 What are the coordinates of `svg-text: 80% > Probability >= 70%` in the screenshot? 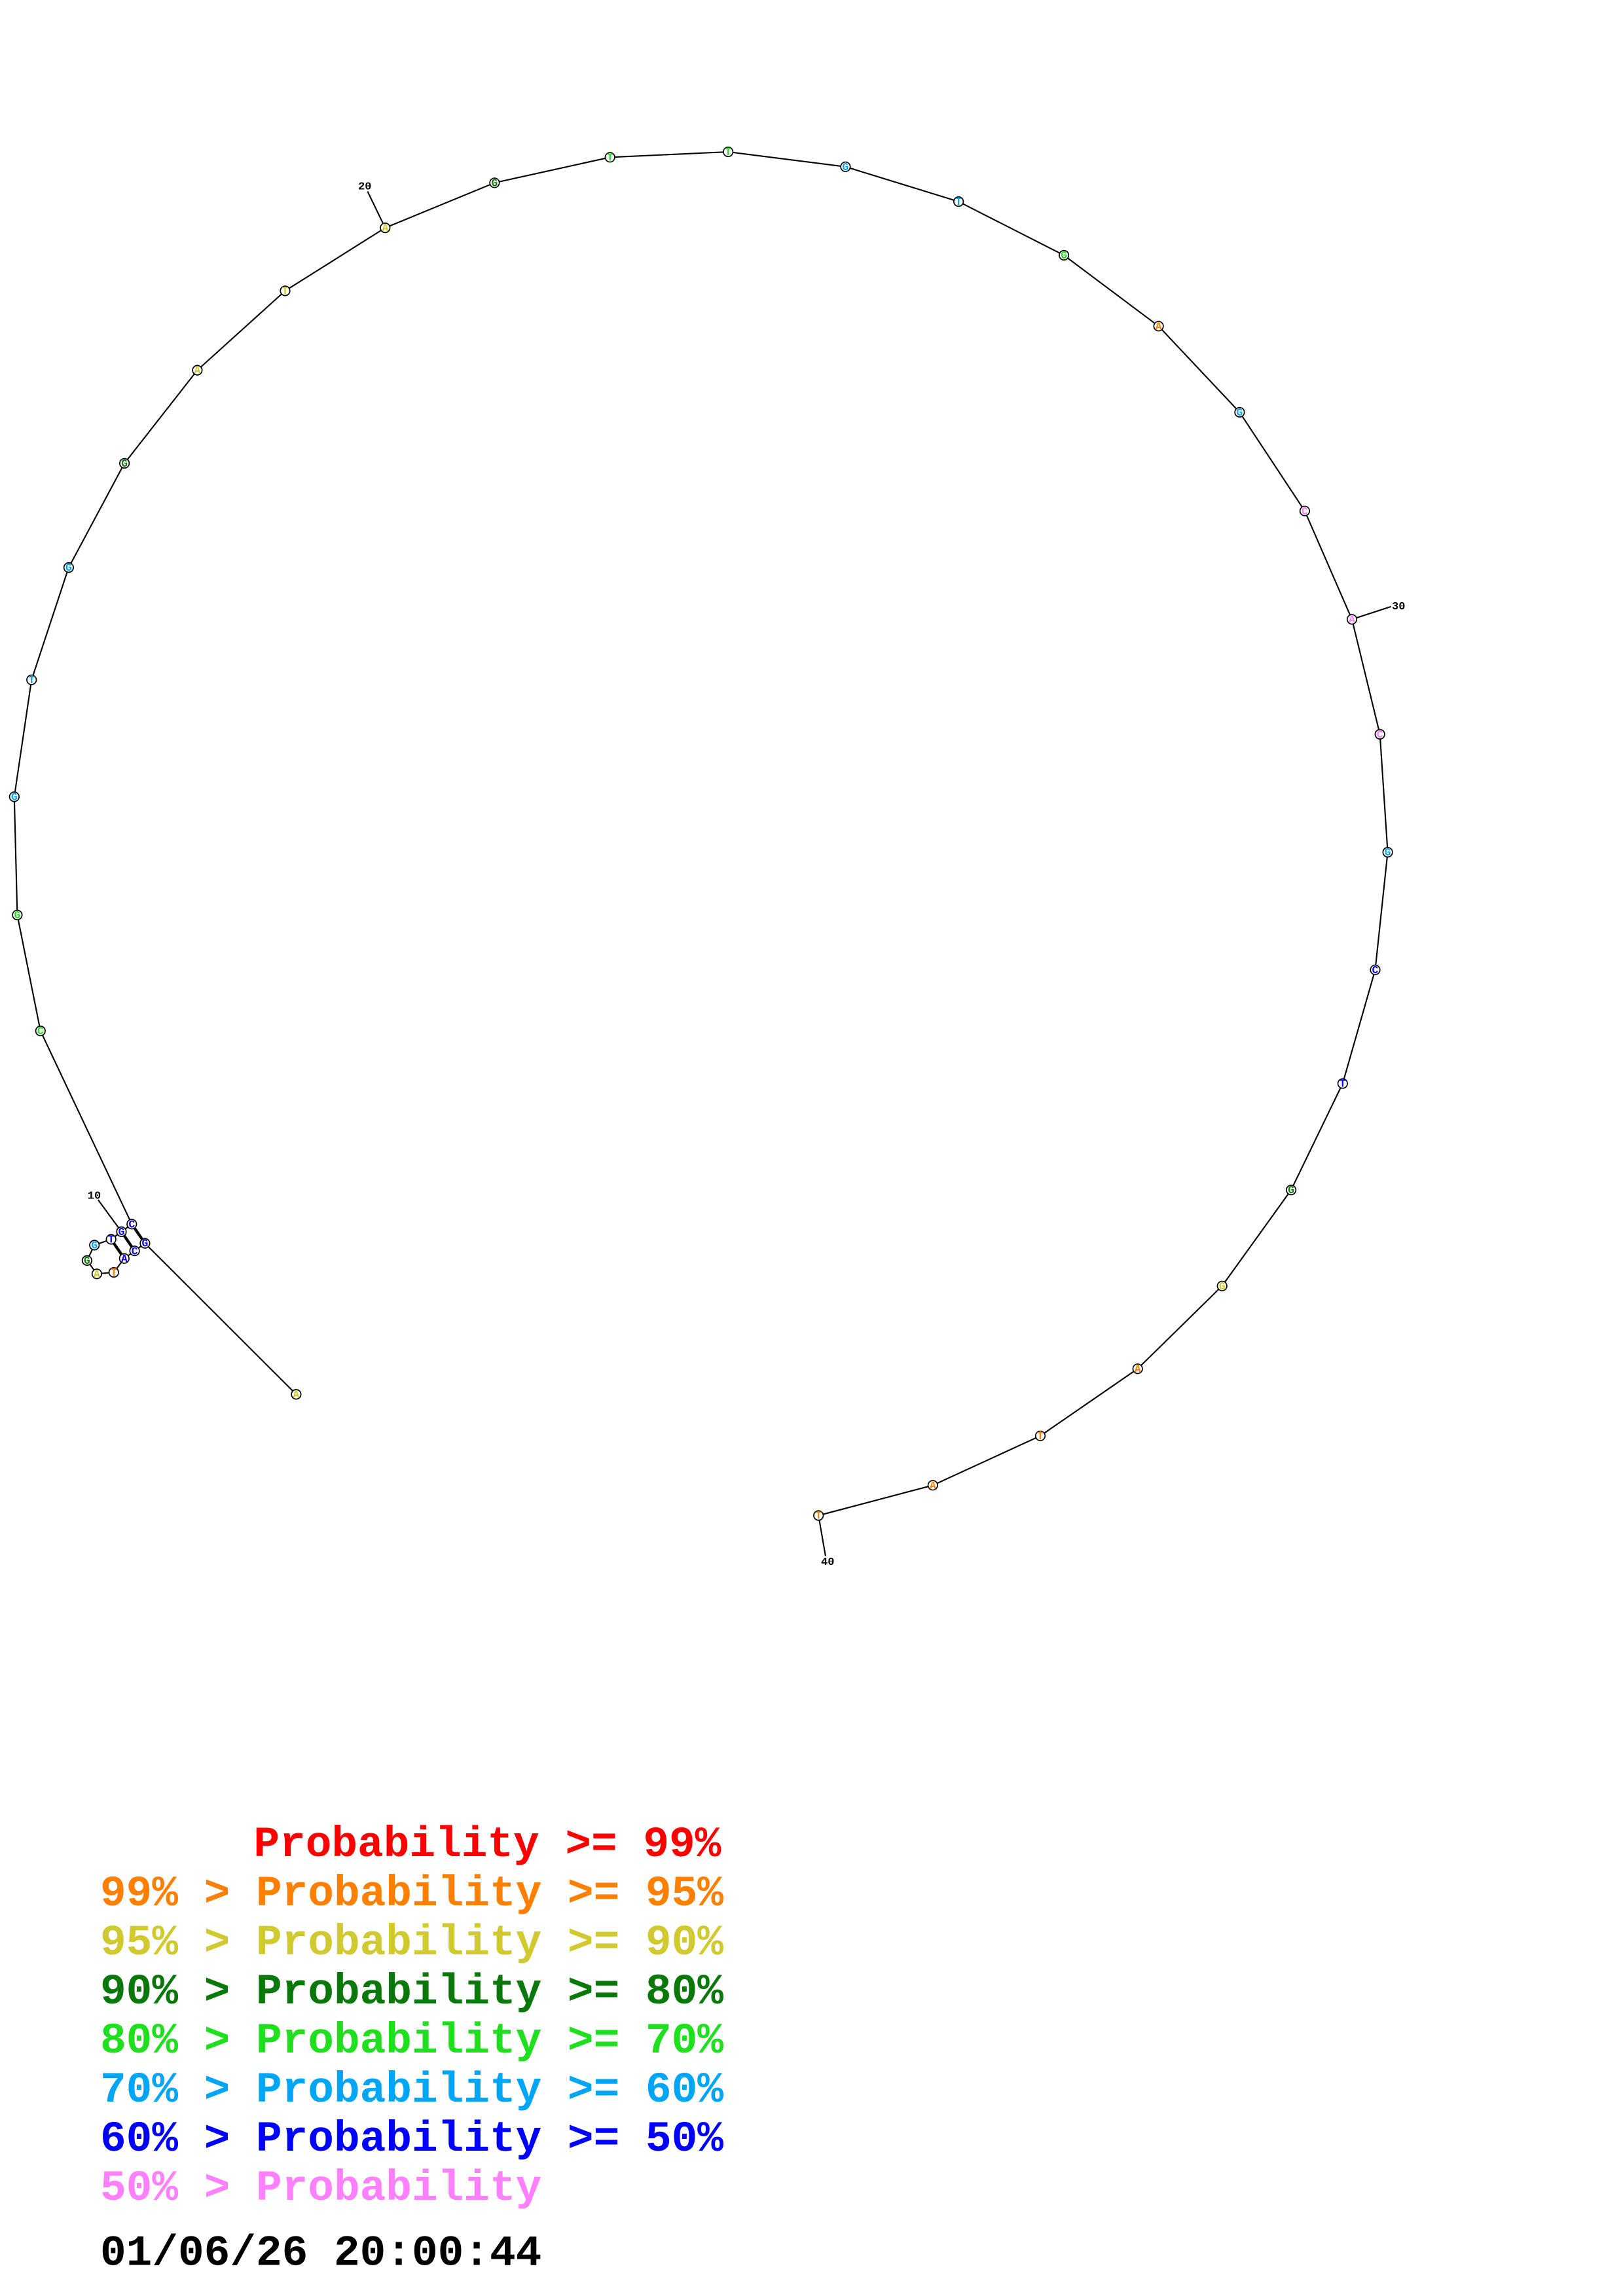 It's located at (411, 2041).